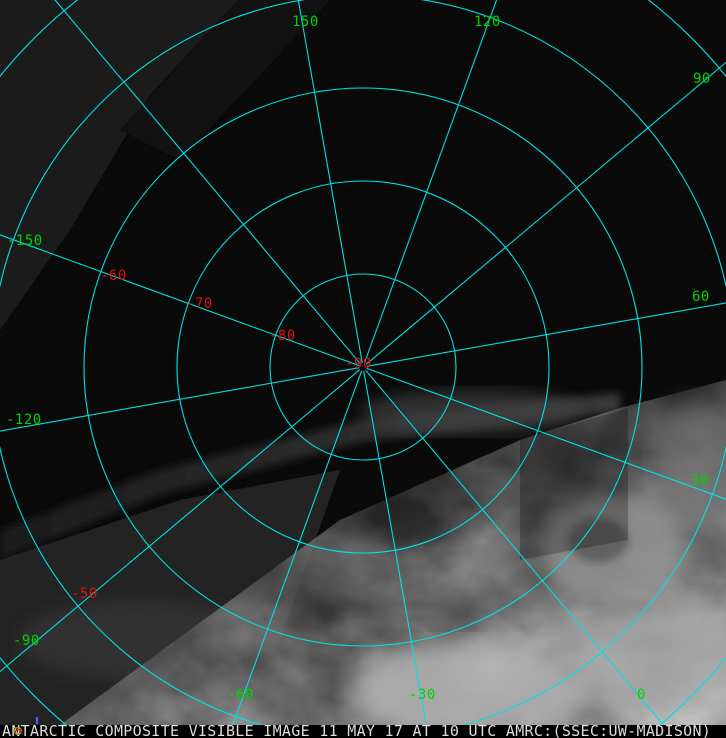  What do you see at coordinates (26, 641) in the screenshot?
I see `longitude-label: -90` at bounding box center [26, 641].